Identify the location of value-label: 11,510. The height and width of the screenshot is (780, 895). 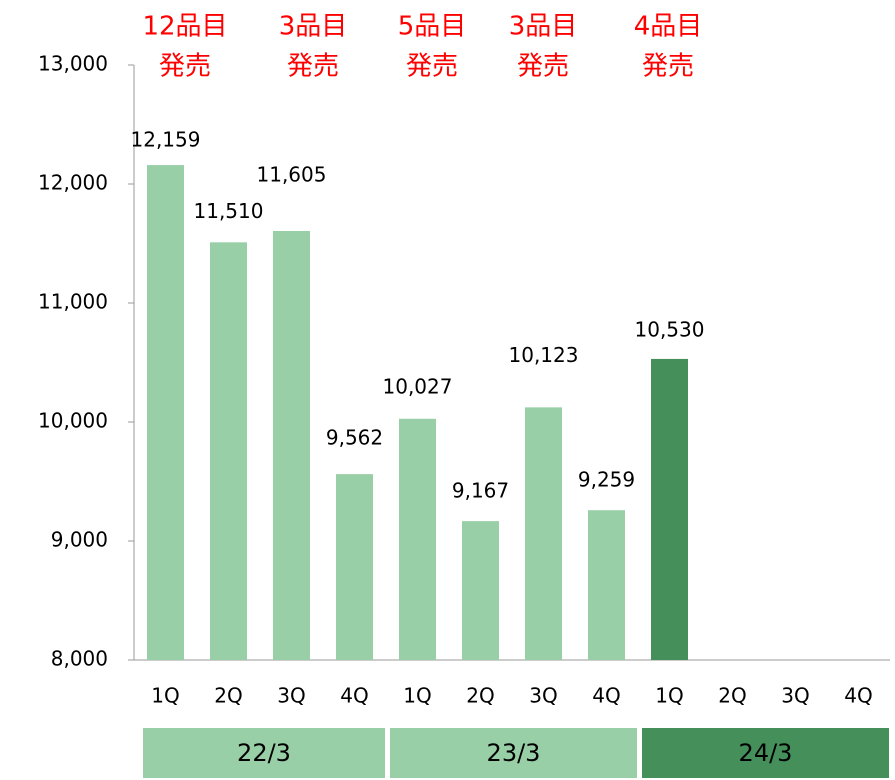
(229, 211).